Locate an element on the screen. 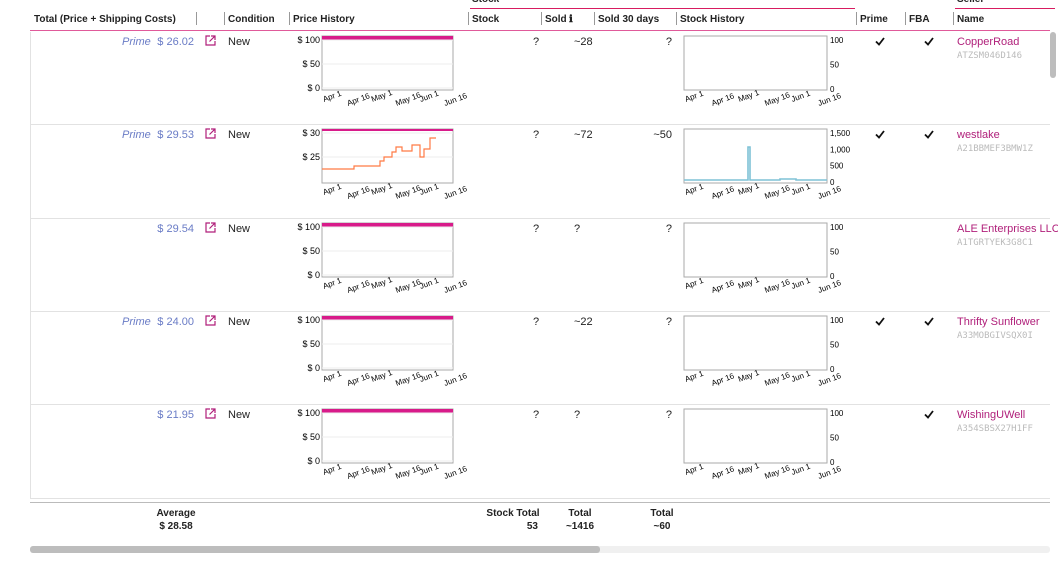 The height and width of the screenshot is (561, 1058). seller-name: westlake is located at coordinates (978, 135).